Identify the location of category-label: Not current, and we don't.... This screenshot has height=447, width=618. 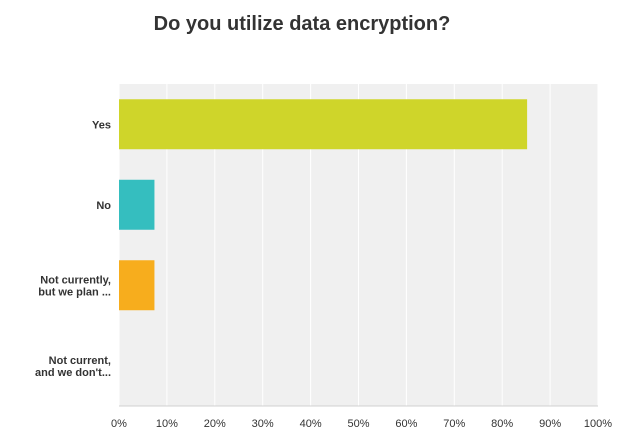
(73, 367).